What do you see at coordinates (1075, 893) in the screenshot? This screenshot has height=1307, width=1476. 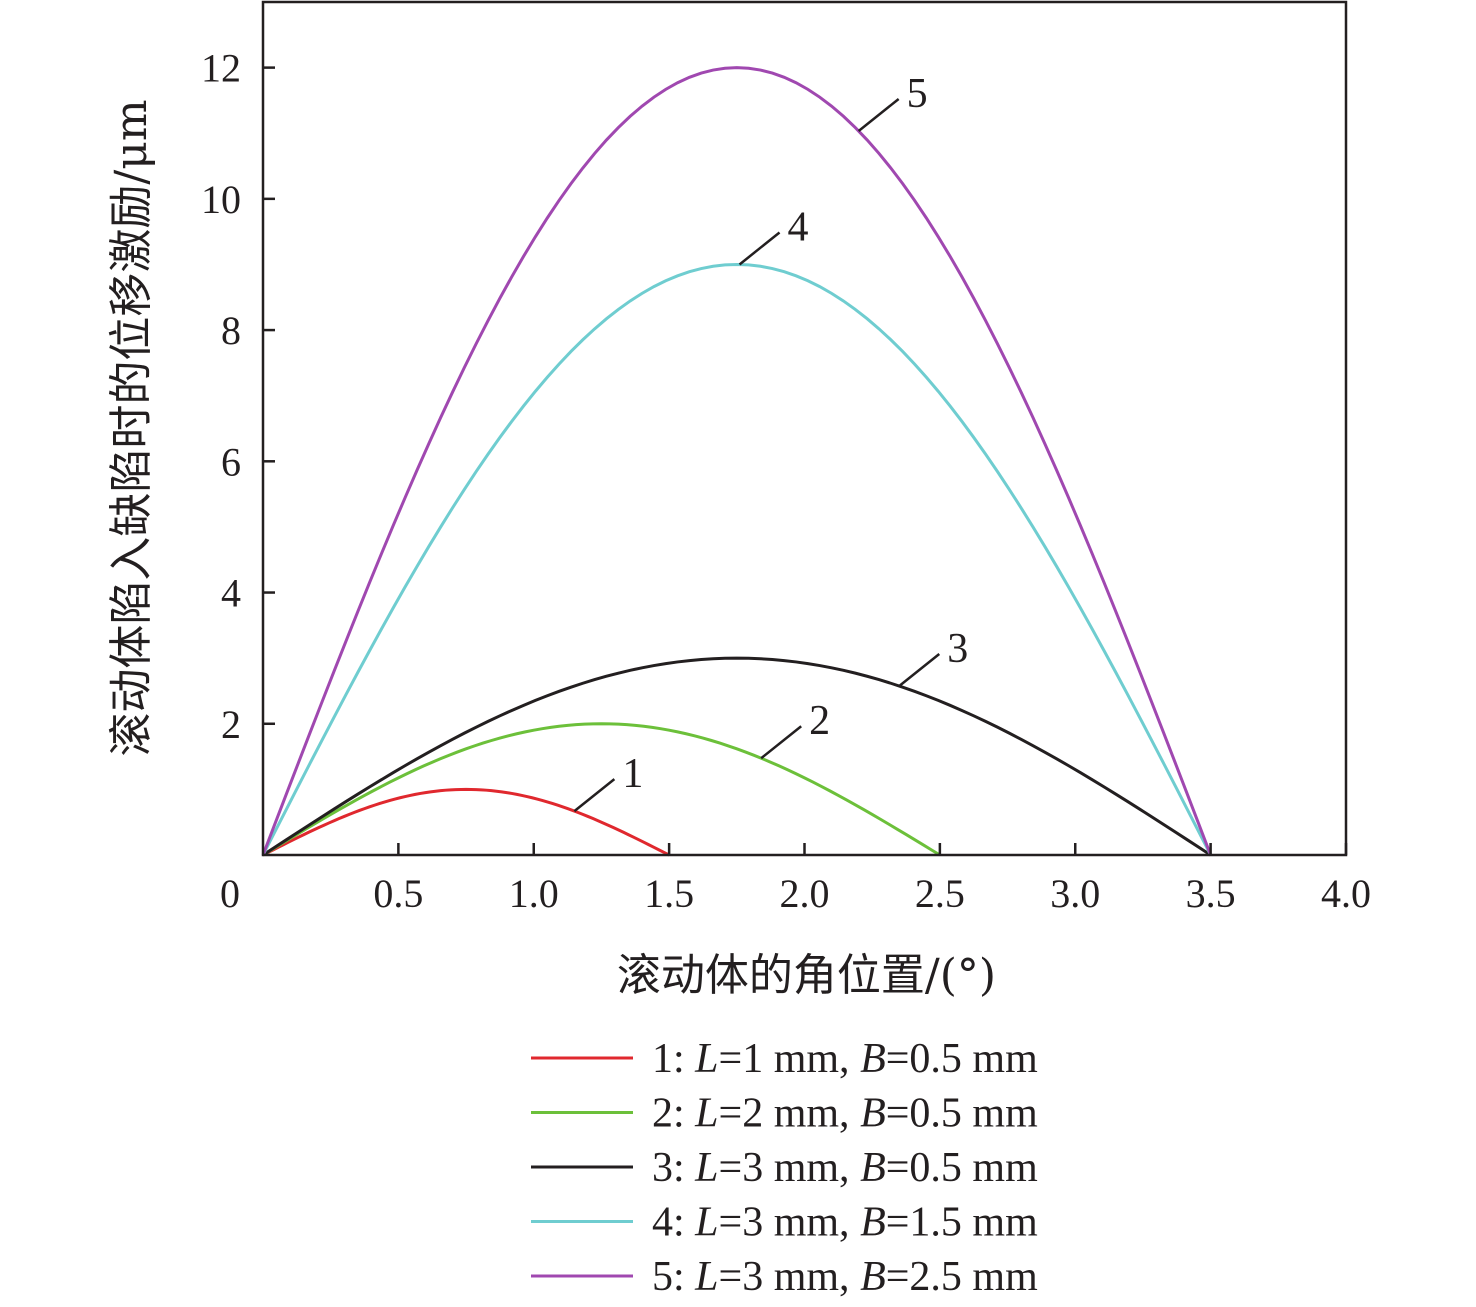 I see `x-tick-label: 3.0` at bounding box center [1075, 893].